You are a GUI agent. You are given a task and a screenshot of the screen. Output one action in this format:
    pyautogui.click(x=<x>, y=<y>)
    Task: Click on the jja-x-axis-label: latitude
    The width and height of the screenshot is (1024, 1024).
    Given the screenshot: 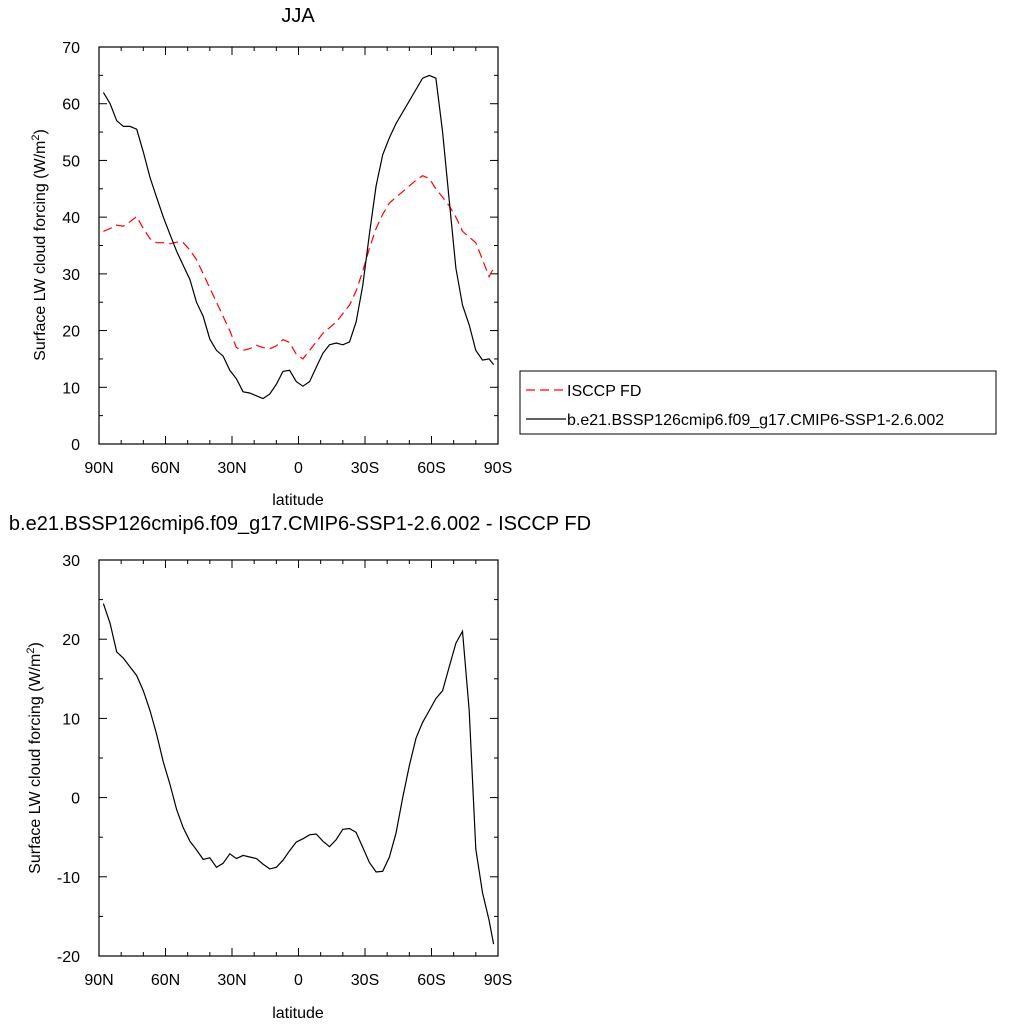 What is the action you would take?
    pyautogui.click(x=298, y=500)
    